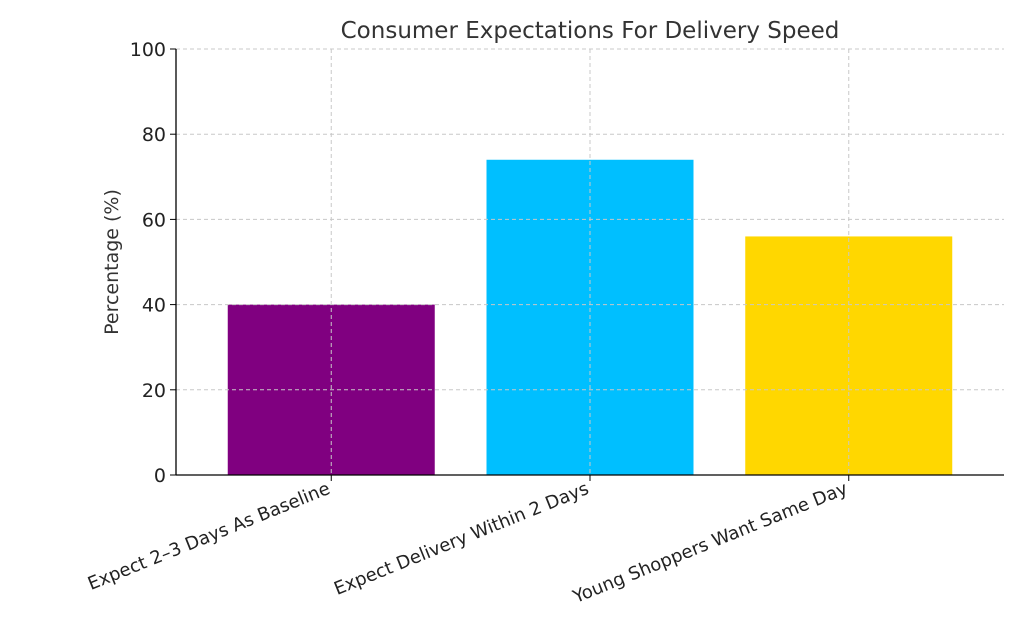 Image resolution: width=1024 pixels, height=640 pixels. I want to click on y-tick-label: 60, so click(154, 220).